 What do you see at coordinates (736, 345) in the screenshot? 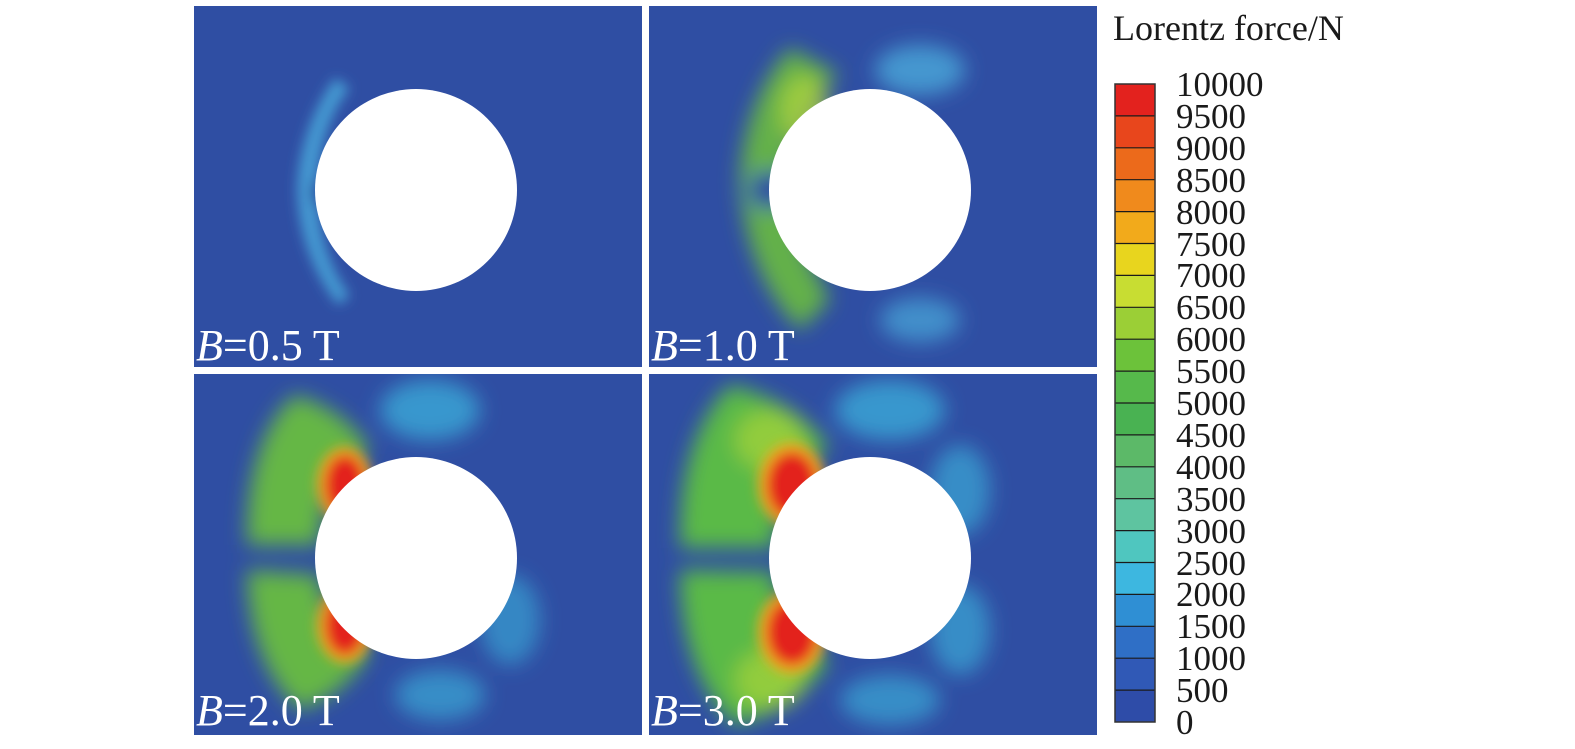
I see `panel-label-value: =1.0 T` at bounding box center [736, 345].